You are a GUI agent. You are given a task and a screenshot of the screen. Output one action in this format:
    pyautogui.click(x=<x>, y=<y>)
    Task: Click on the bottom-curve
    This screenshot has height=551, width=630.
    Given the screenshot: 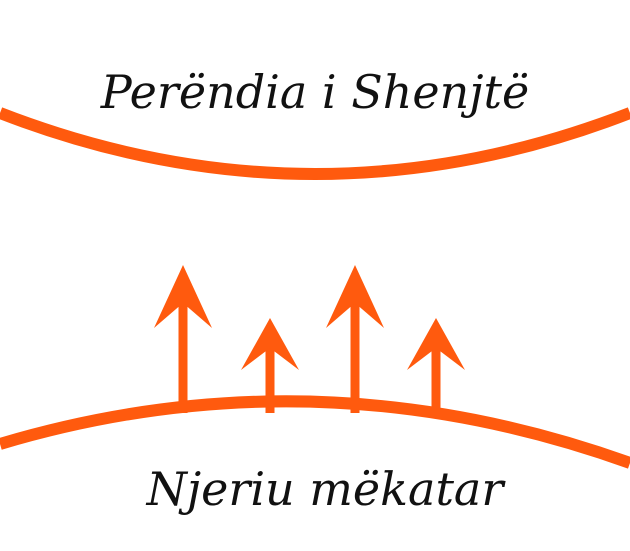 What is the action you would take?
    pyautogui.click(x=315, y=432)
    